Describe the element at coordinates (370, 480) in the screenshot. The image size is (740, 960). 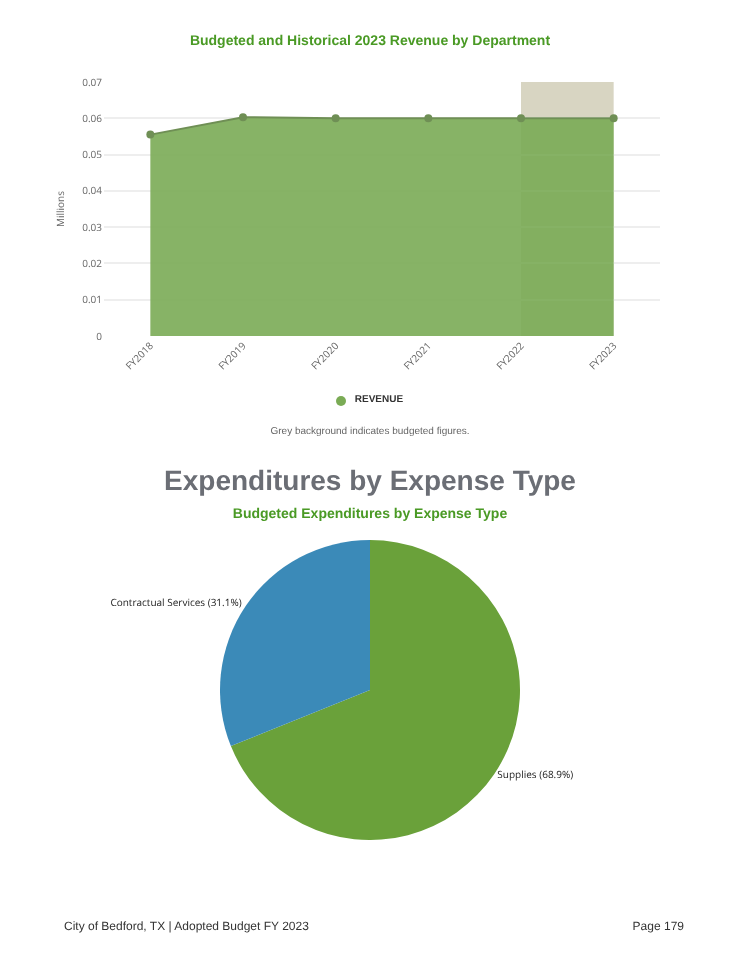
I see `chart-title: Expenditures by Expense Type` at that location.